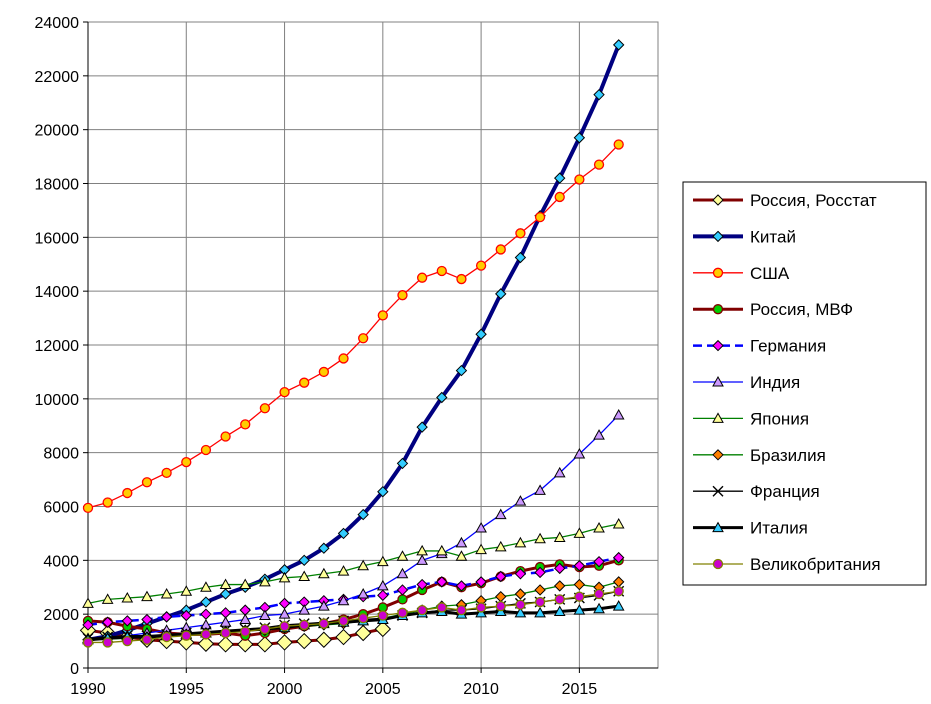 This screenshot has width=931, height=704. What do you see at coordinates (756, 491) in the screenshot?
I see `legend-item: Франция` at bounding box center [756, 491].